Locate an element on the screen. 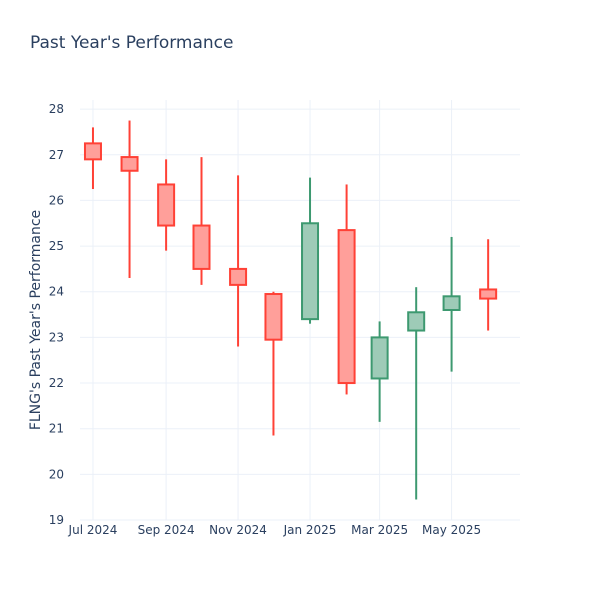 Image resolution: width=600 pixels, height=600 pixels. y-tick-label: 21 is located at coordinates (56, 429).